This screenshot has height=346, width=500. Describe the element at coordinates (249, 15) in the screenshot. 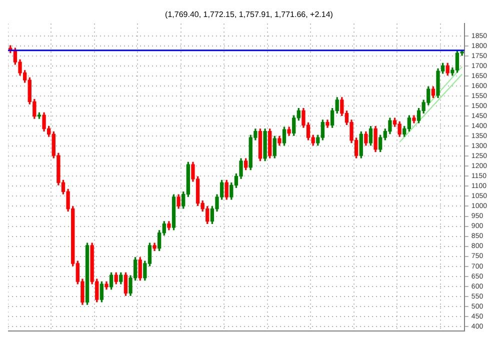

I see `chart-title: (1,769.40, 1,772.15, 1,757.91, 1,771.66, +2.14)` at that location.